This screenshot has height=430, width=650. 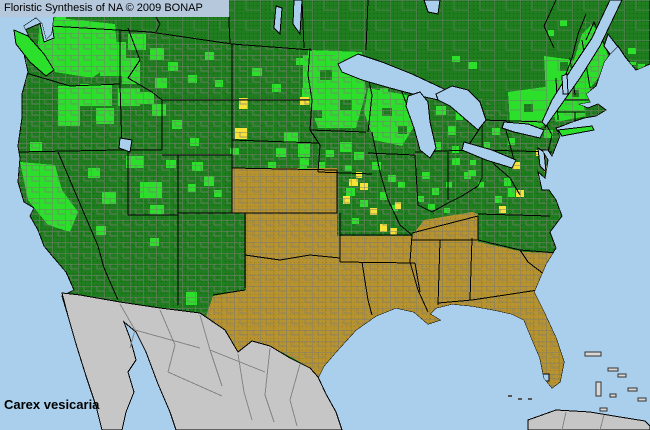 I want to click on mexico-region, so click(x=202, y=361).